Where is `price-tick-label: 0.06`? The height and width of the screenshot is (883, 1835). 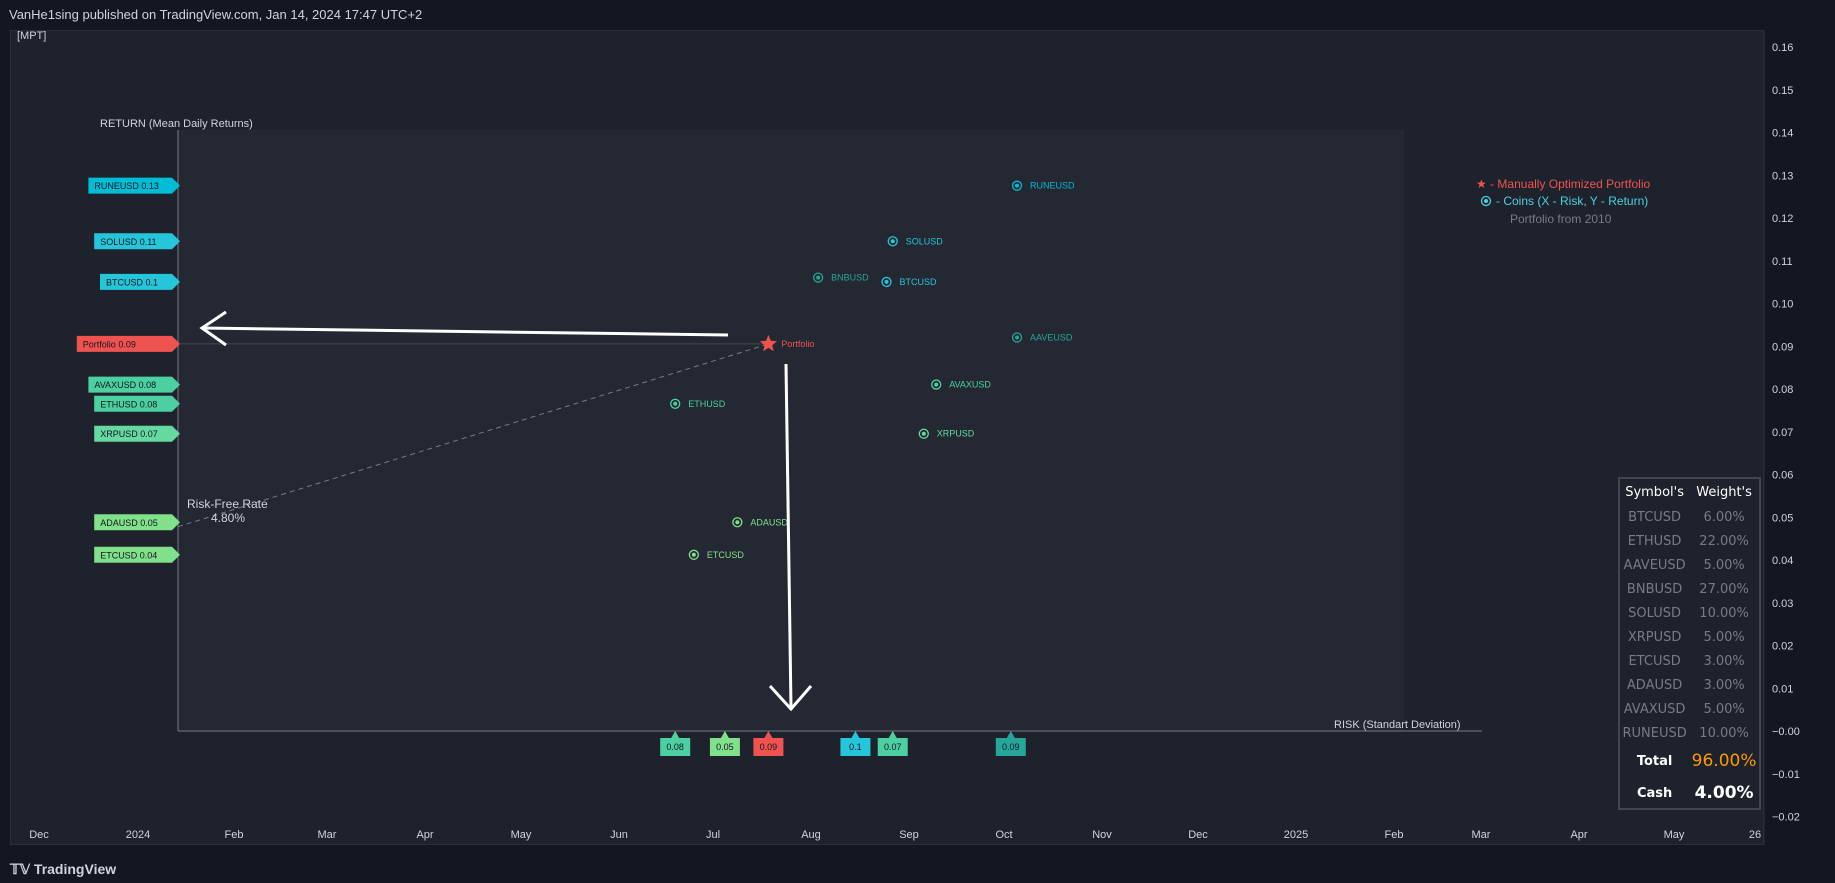 price-tick-label: 0.06 is located at coordinates (1782, 476).